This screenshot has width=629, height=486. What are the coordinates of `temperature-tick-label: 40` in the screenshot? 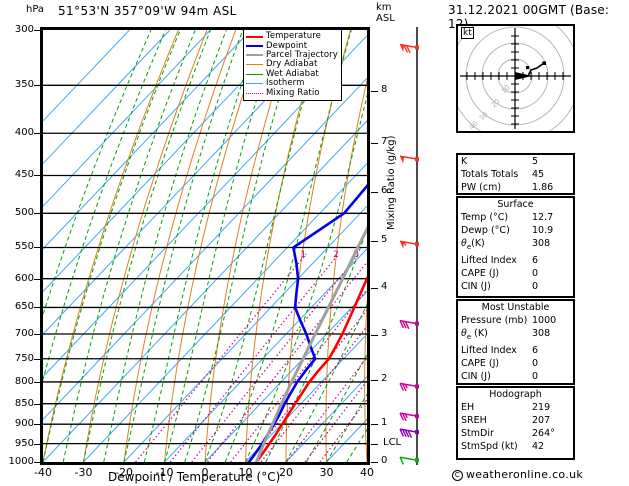 It's located at (367, 472).